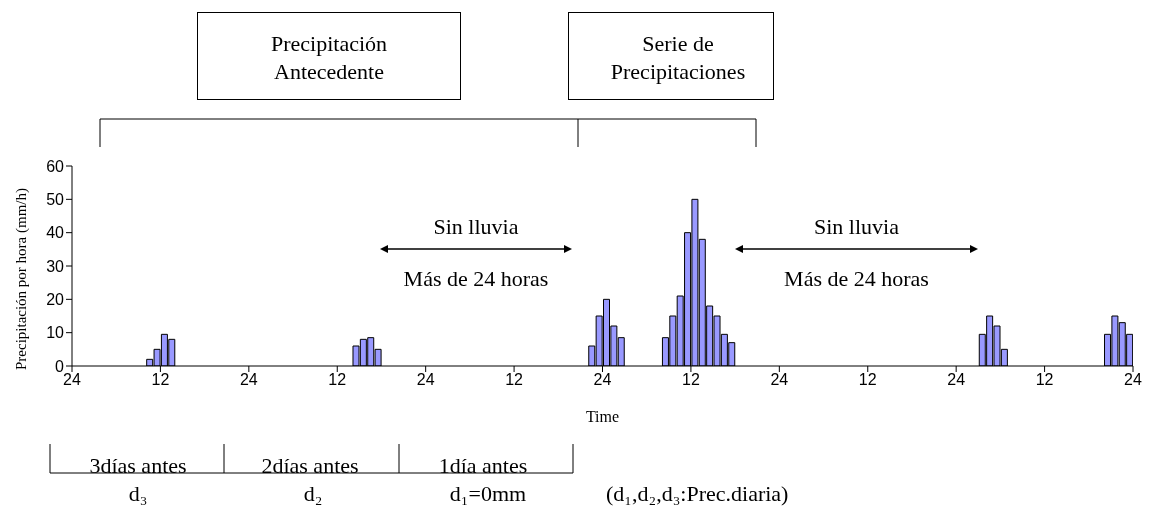 The width and height of the screenshot is (1155, 515). What do you see at coordinates (55, 200) in the screenshot?
I see `y-tick-label: 50` at bounding box center [55, 200].